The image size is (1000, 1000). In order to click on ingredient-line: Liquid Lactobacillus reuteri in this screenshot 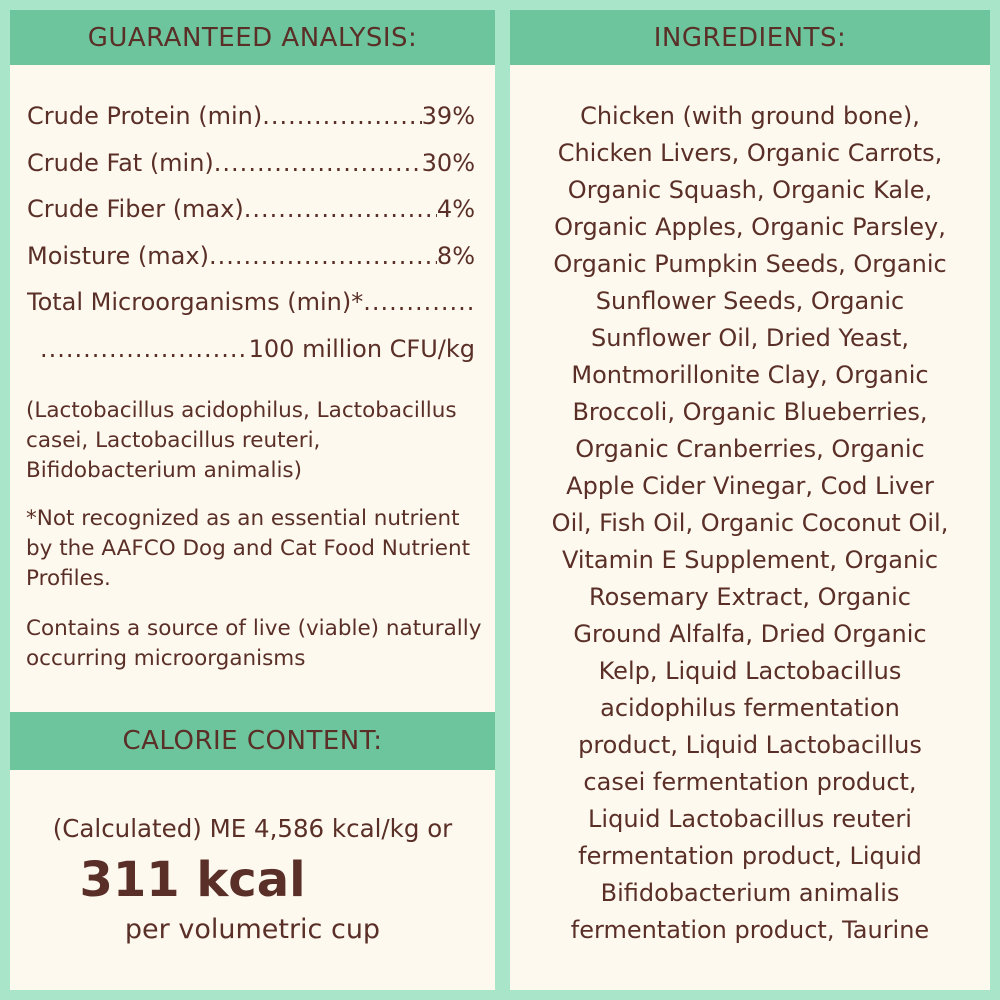, I will do `click(750, 819)`.